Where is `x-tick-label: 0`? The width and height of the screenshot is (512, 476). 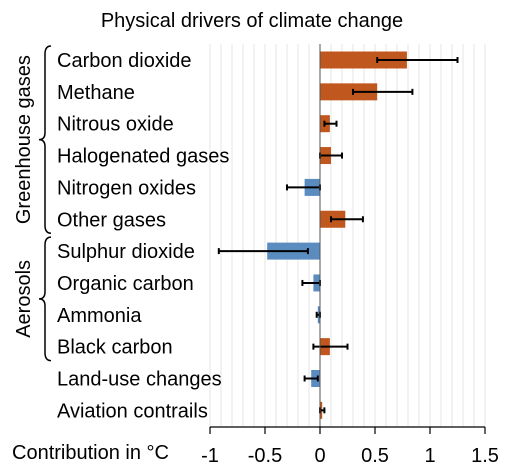
x-tick-label: 0 is located at coordinates (319, 456).